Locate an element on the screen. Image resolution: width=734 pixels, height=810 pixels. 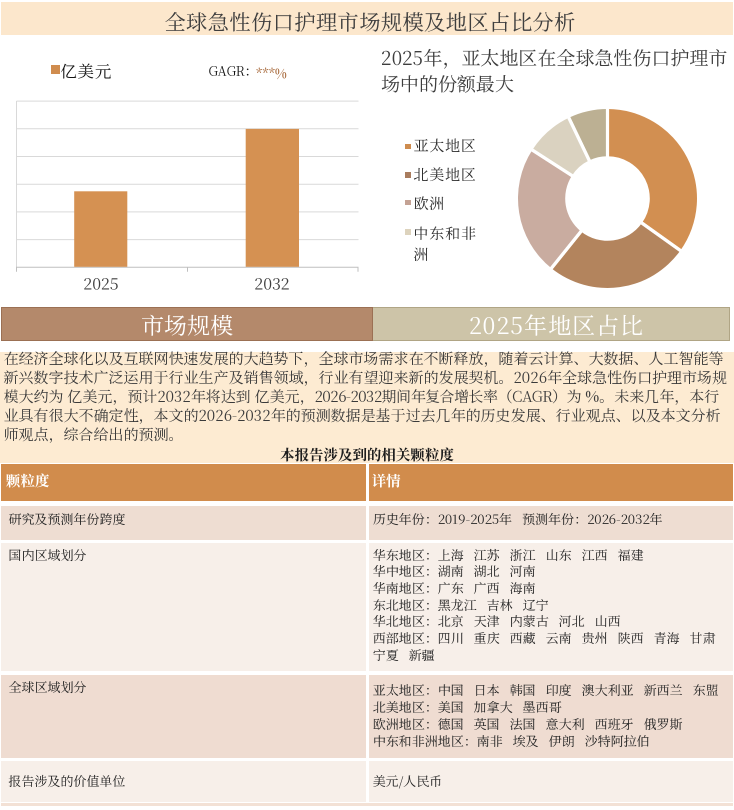
svg-text: 2032 is located at coordinates (271, 283).